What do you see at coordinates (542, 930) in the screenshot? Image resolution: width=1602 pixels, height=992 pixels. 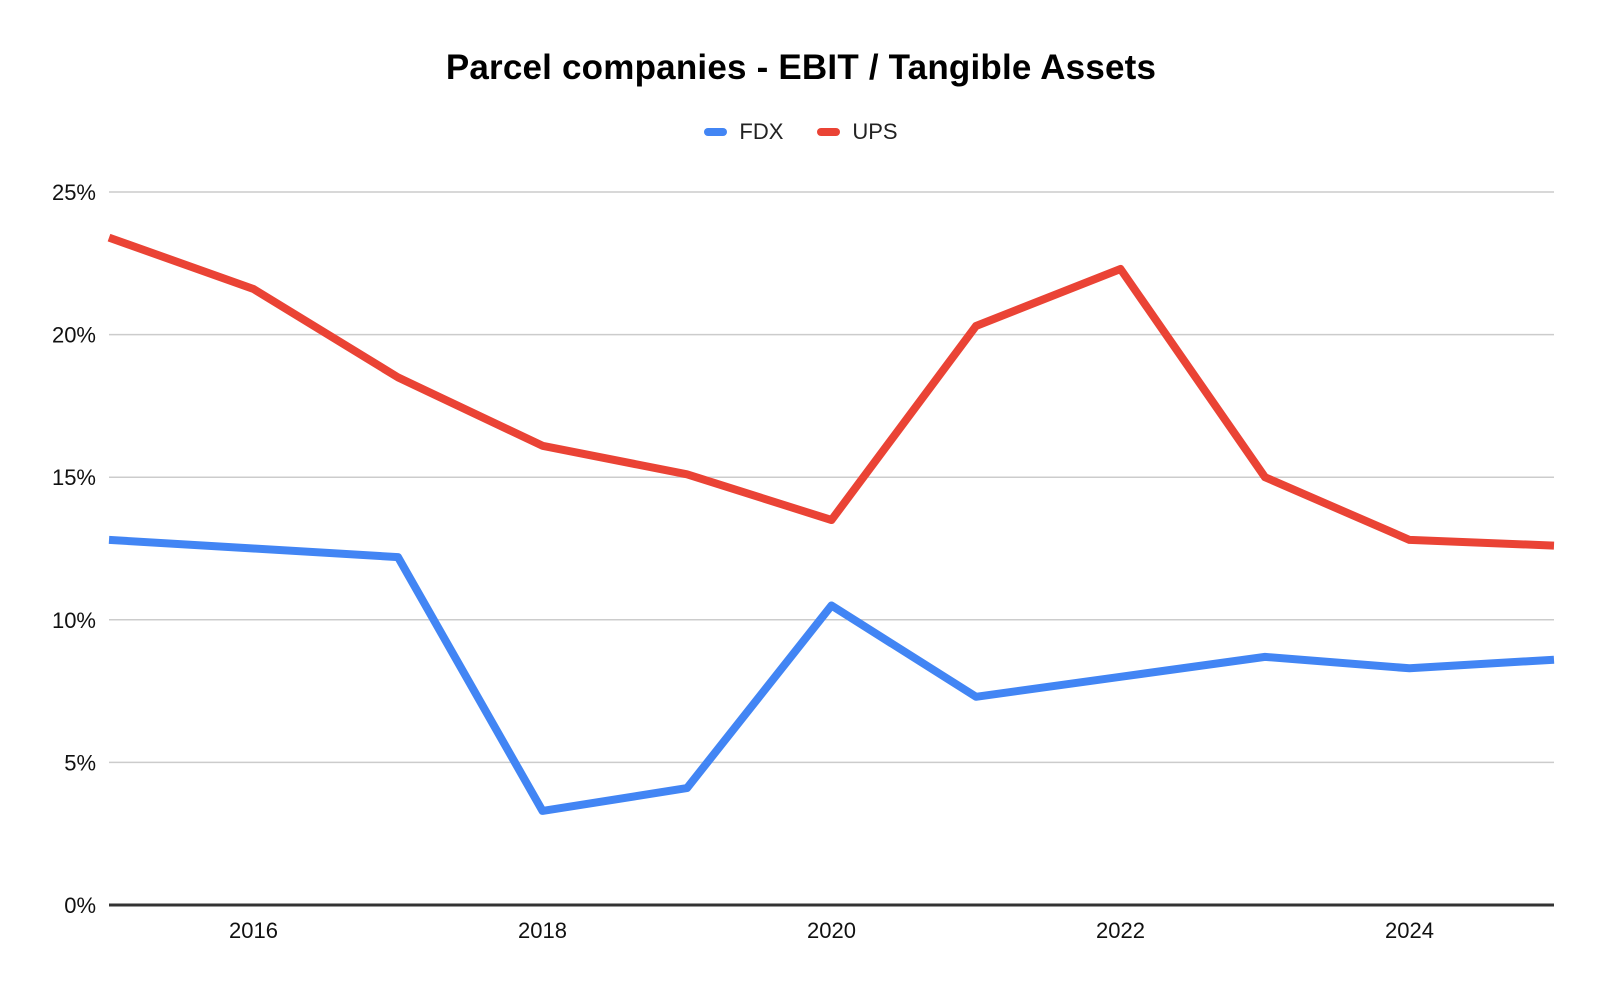 I see `x-axis-tick-label: 2018` at bounding box center [542, 930].